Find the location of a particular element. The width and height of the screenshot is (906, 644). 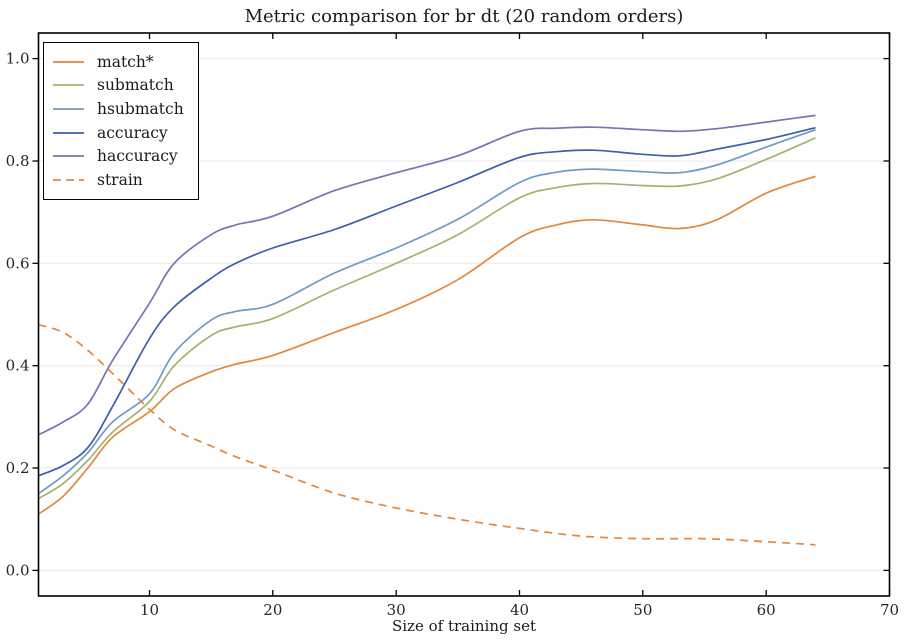

legend-entry: match* is located at coordinates (118, 62).